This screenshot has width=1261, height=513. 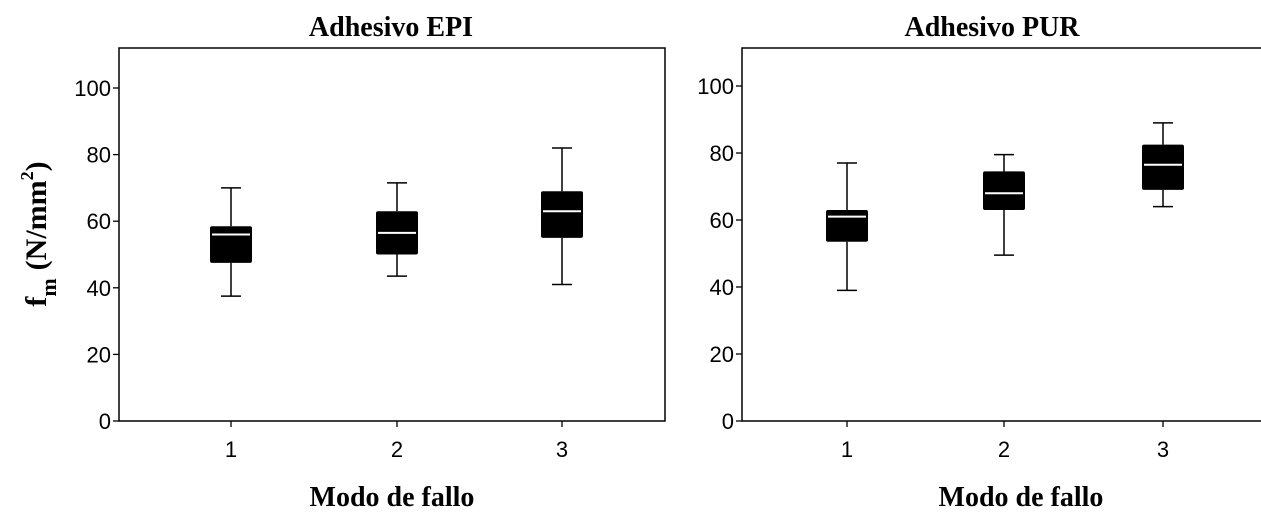 I want to click on y-axis-label: fm (N/mm2), so click(x=39, y=233).